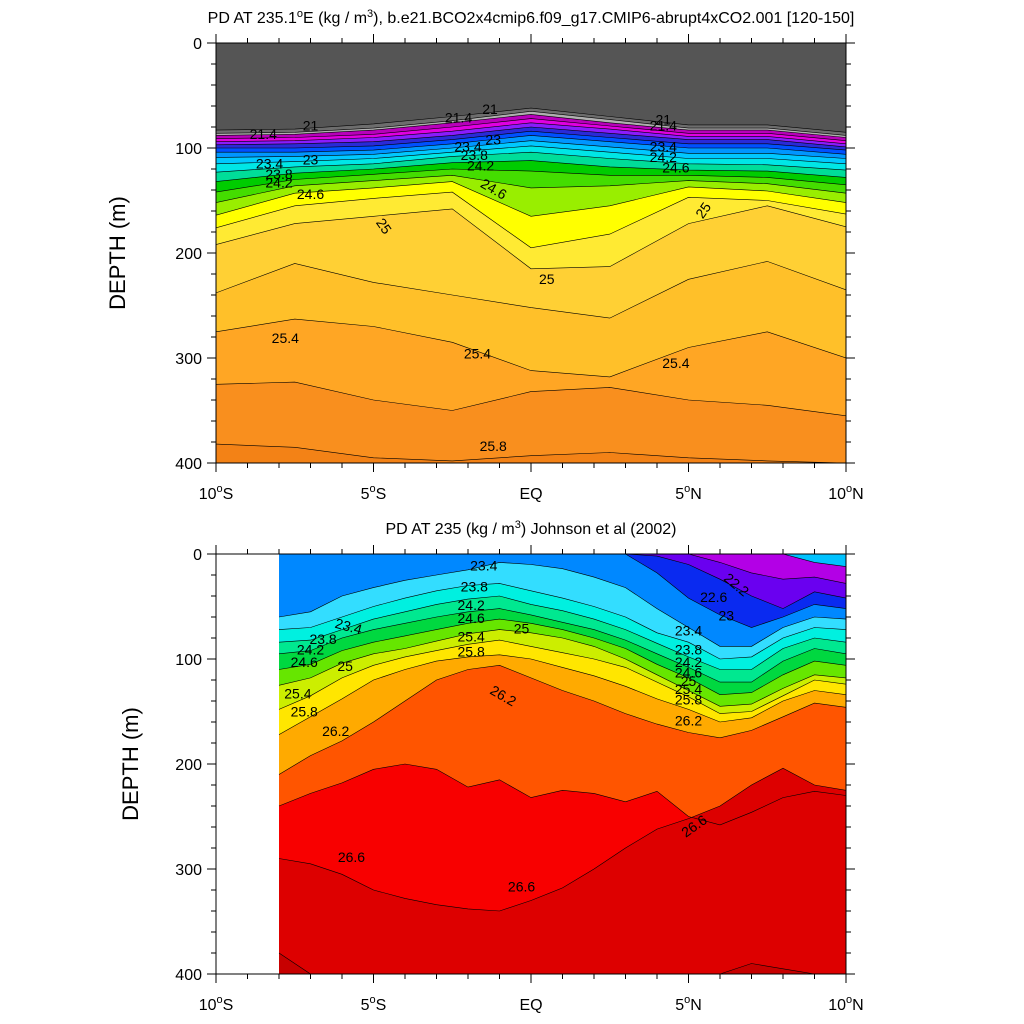 The image size is (1024, 1024). I want to click on contour-line-20.6, so click(531, 123).